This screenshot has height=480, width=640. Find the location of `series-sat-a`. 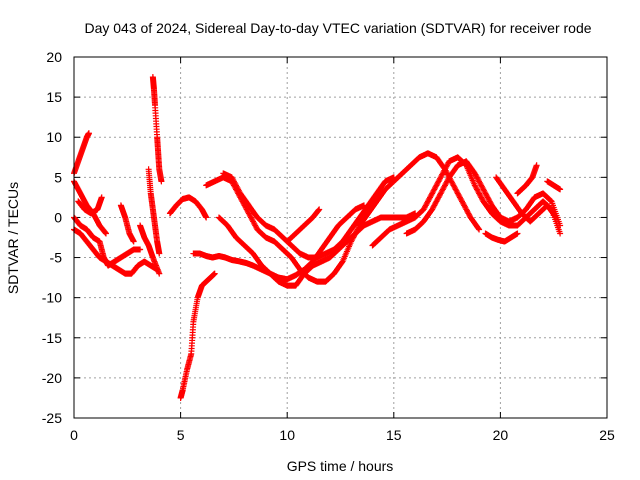

series-sat-a is located at coordinates (81, 153).